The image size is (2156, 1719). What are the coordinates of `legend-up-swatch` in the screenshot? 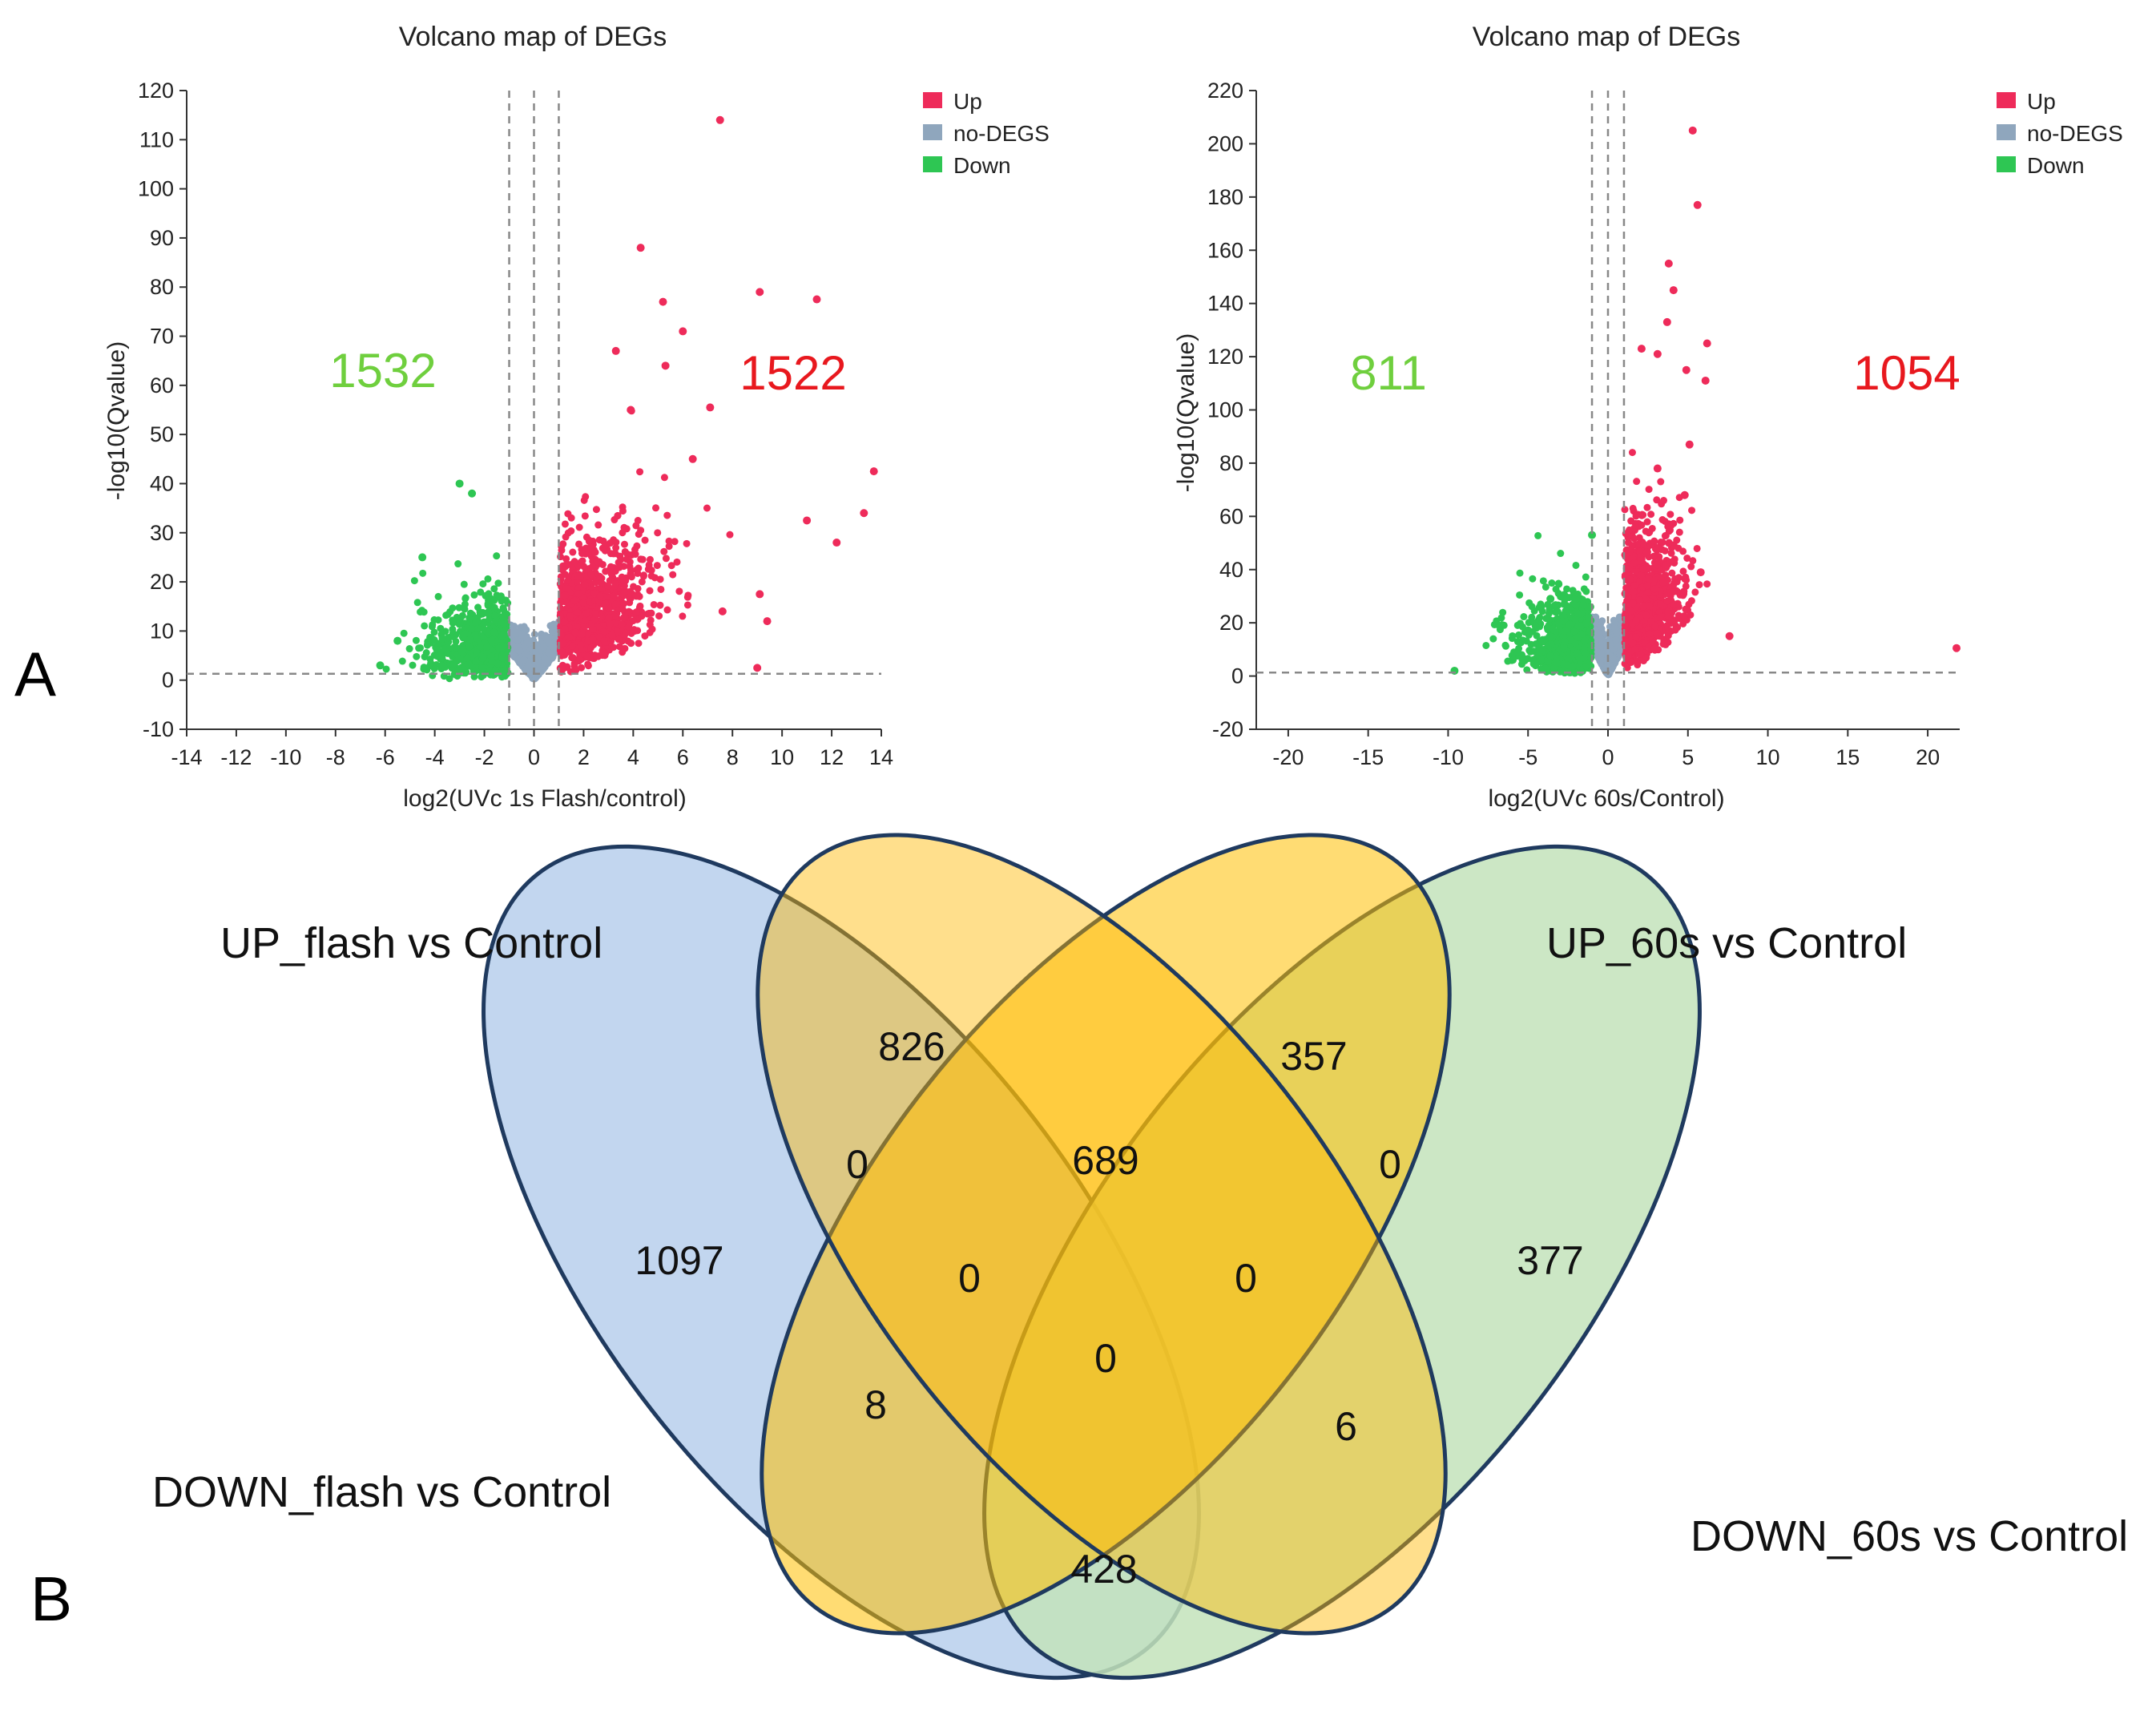 It's located at (2007, 100).